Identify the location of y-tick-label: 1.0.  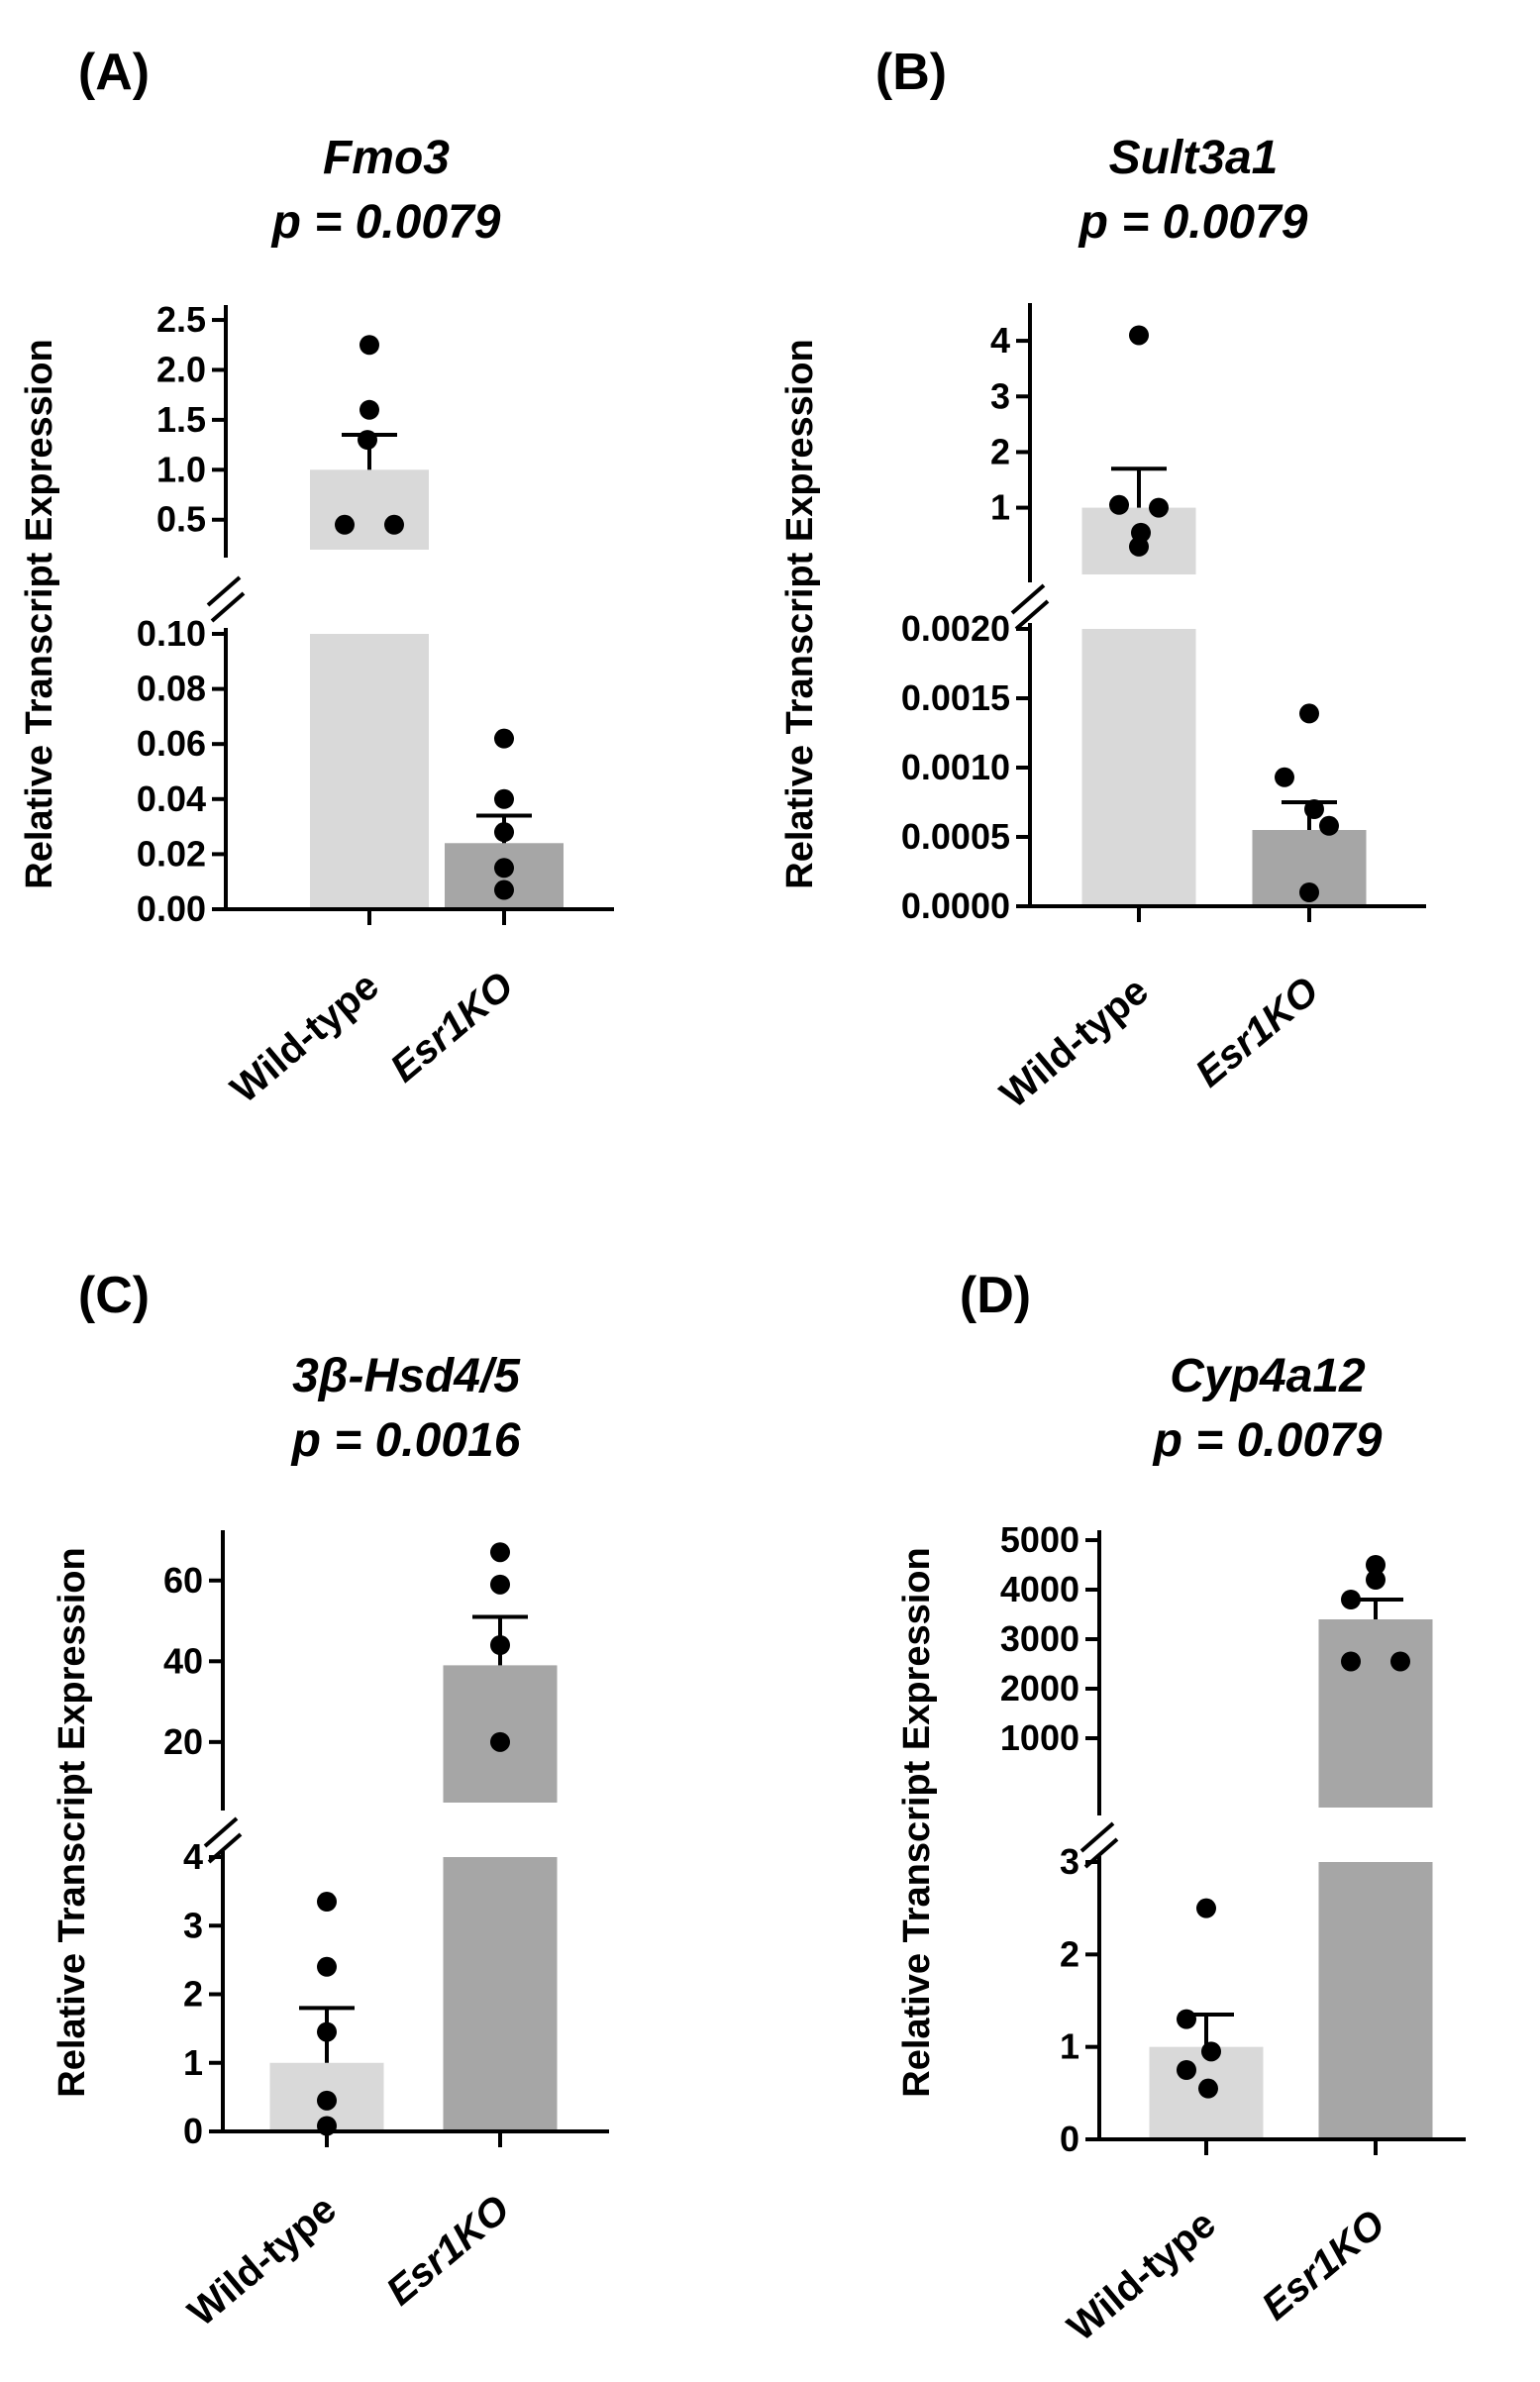
(181, 469).